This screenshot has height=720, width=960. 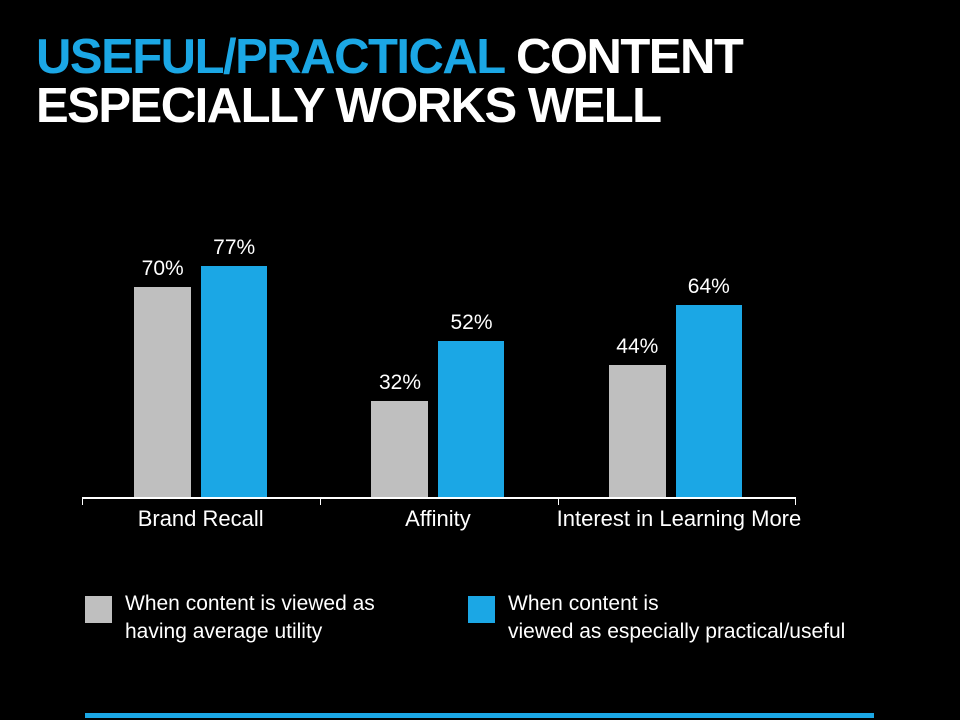 I want to click on bar-value-label: 77%, so click(x=234, y=247).